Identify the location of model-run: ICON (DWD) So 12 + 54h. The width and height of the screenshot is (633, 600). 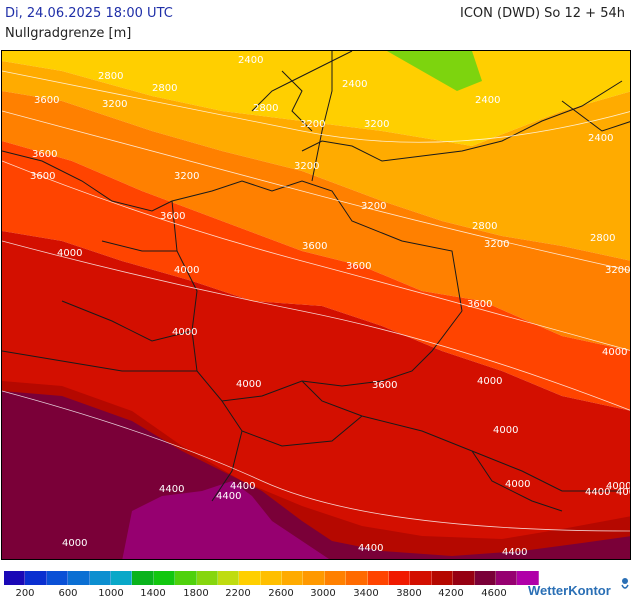
(542, 13).